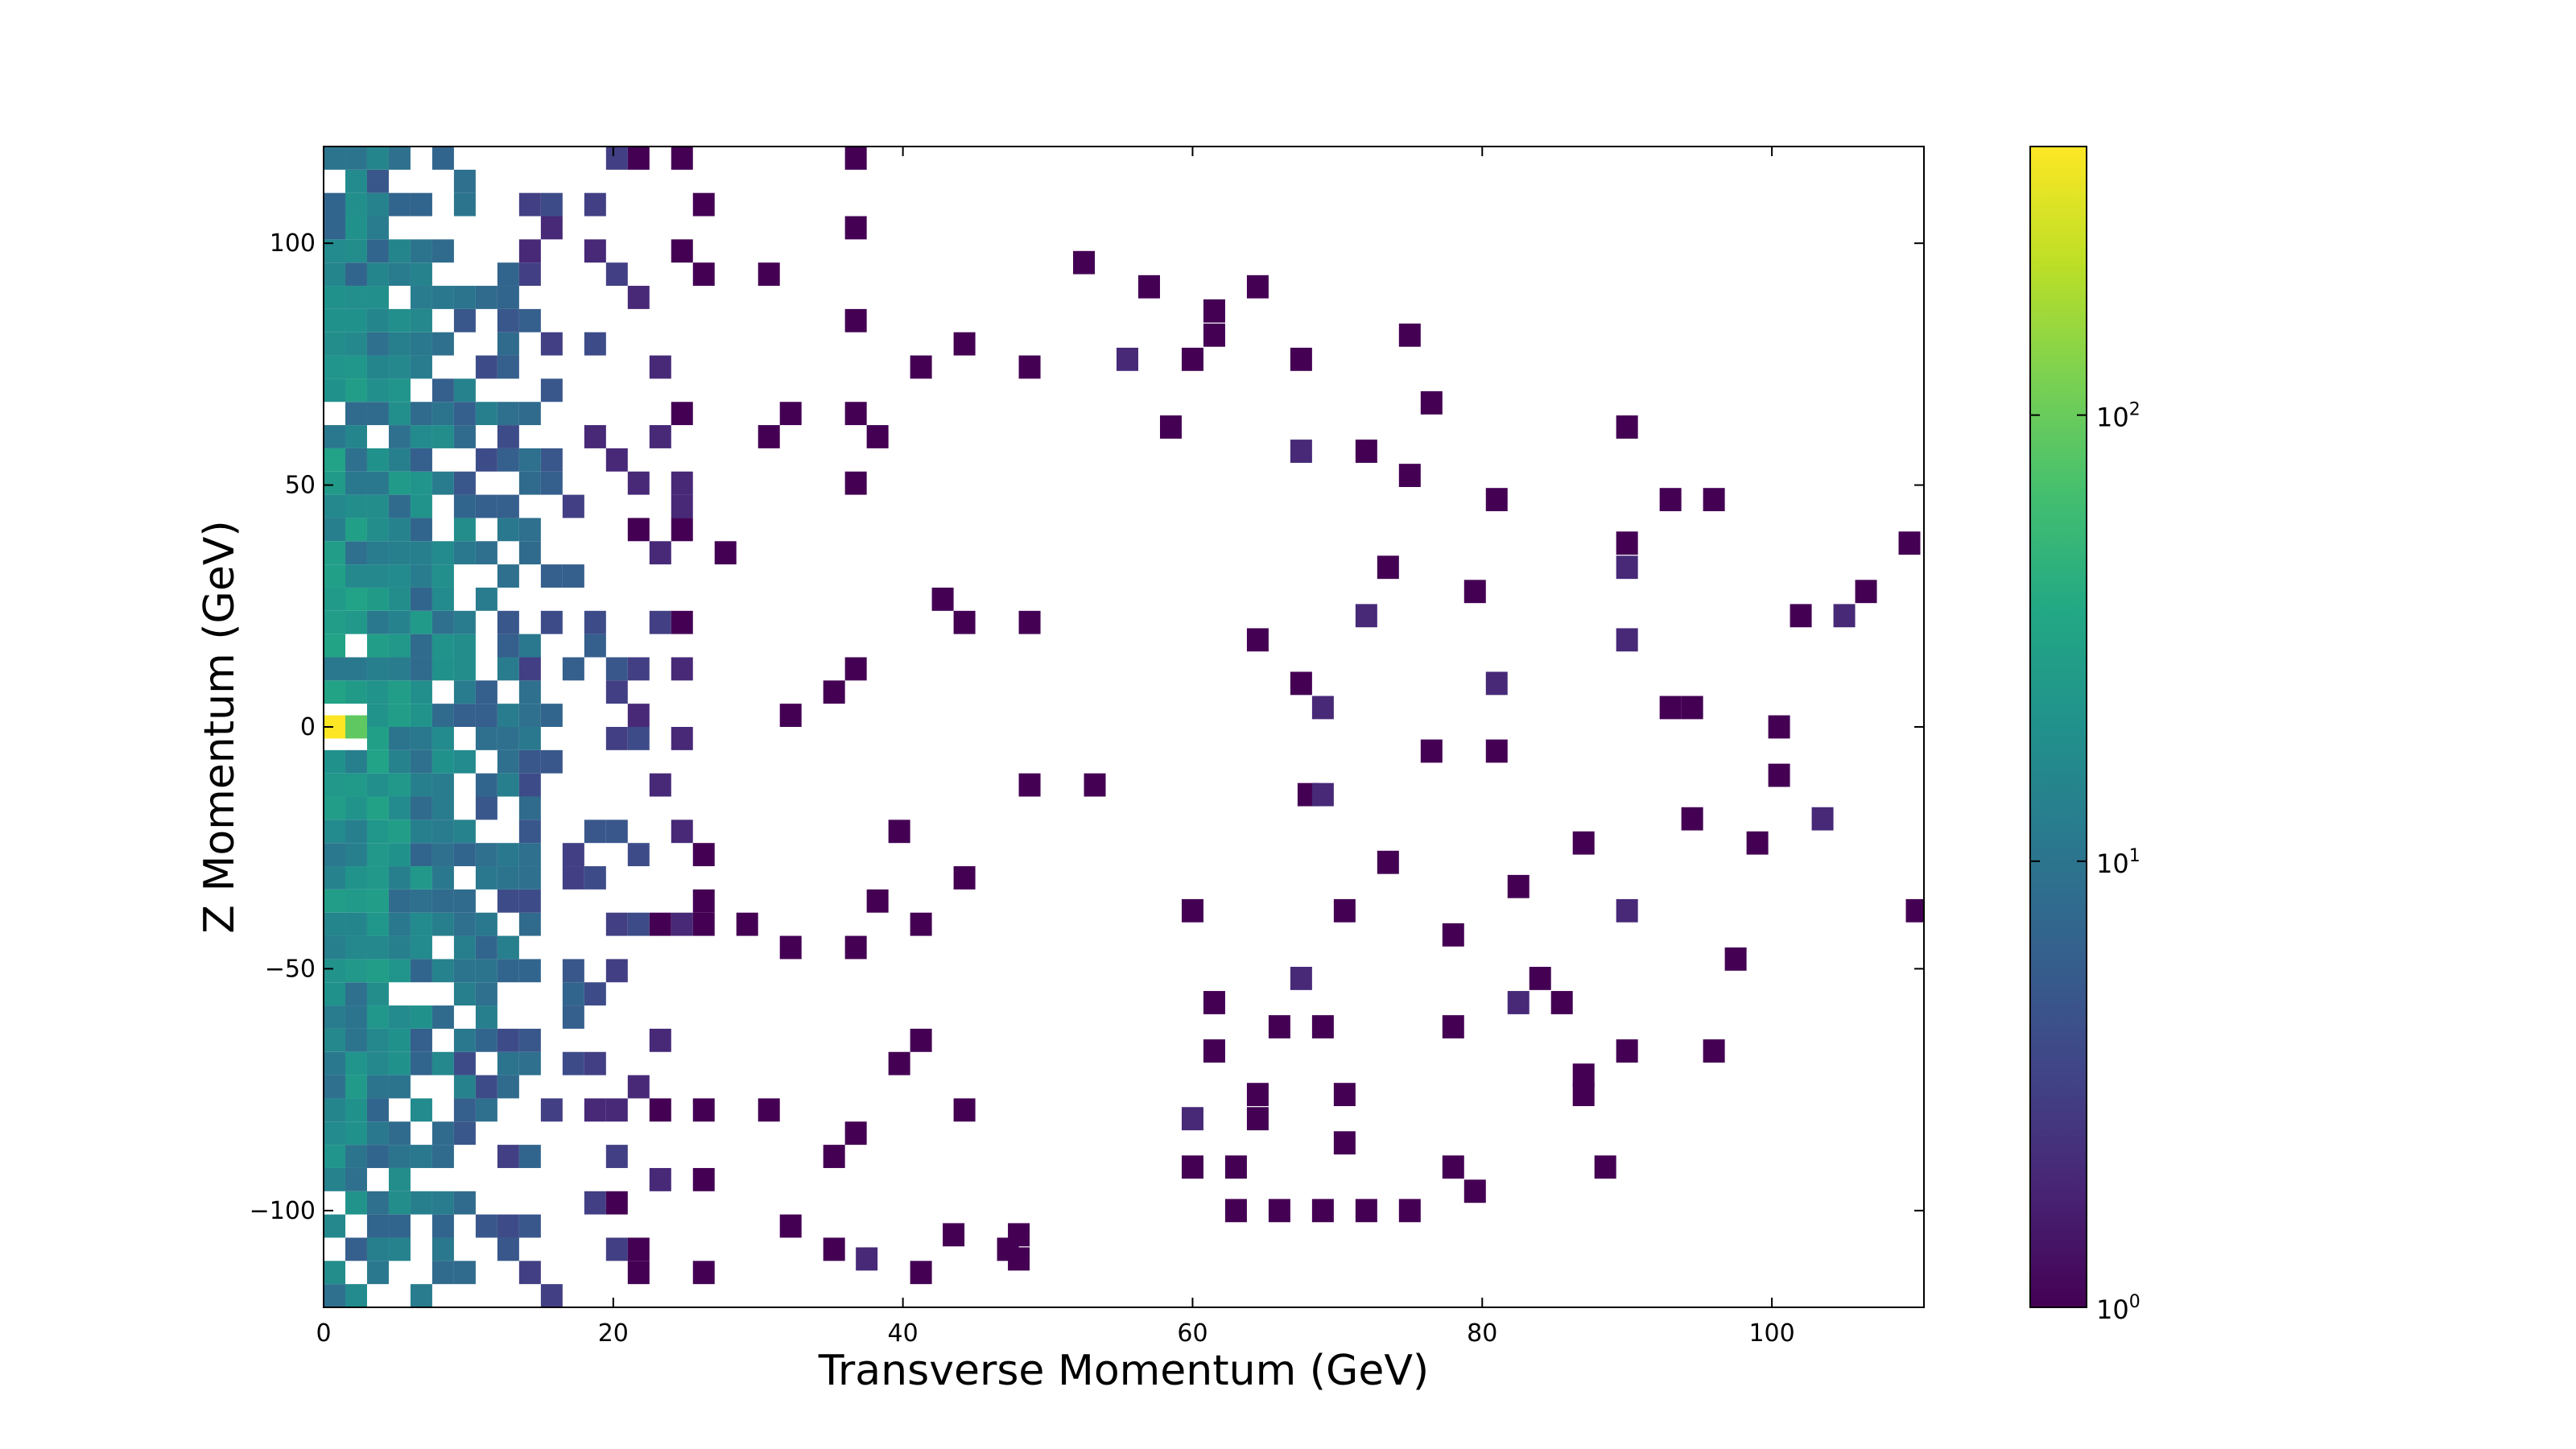  What do you see at coordinates (903, 1333) in the screenshot?
I see `x-tick-label: 40` at bounding box center [903, 1333].